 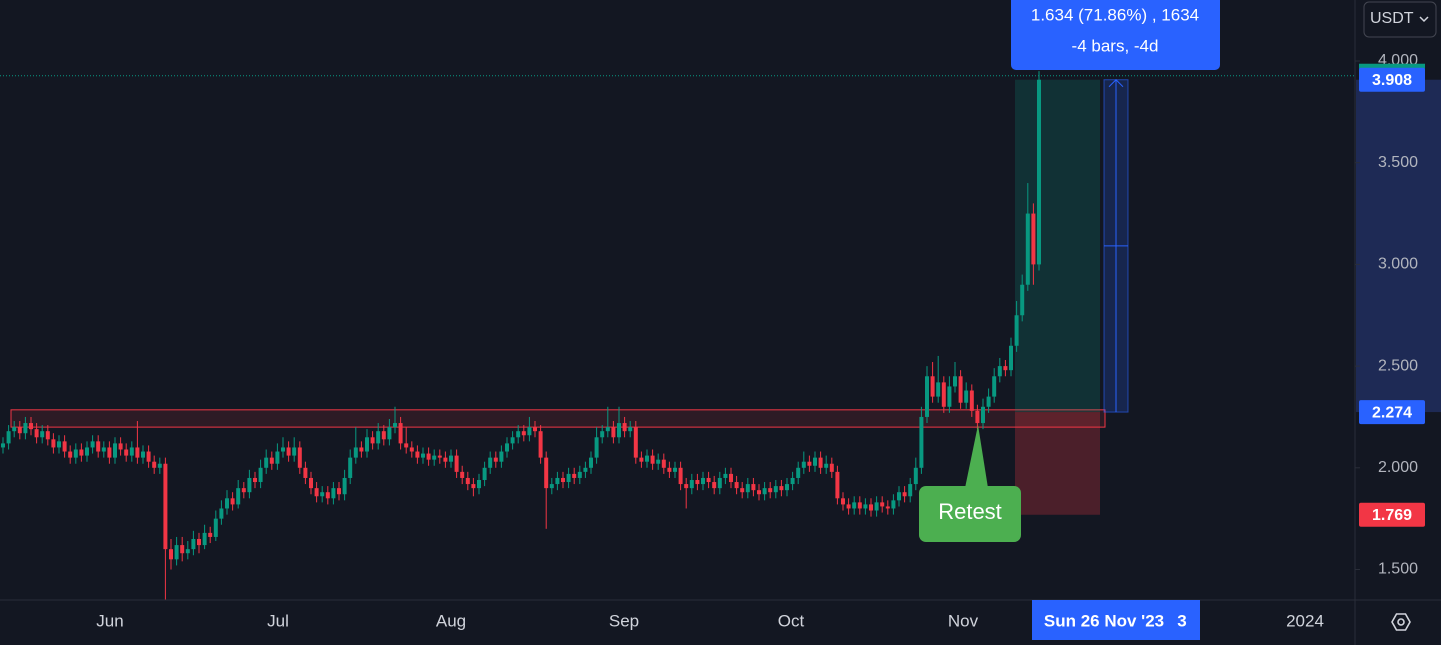 What do you see at coordinates (1398, 246) in the screenshot?
I see `axis-range-highlight` at bounding box center [1398, 246].